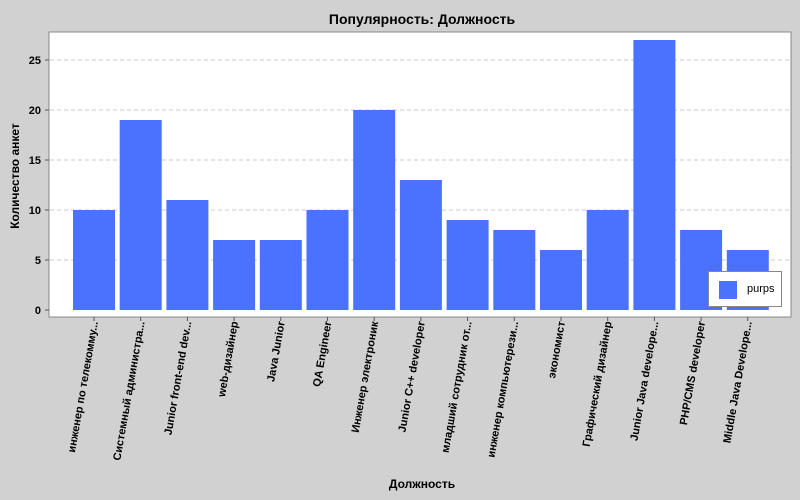 This screenshot has width=800, height=500. I want to click on legend-label: purps, so click(761, 289).